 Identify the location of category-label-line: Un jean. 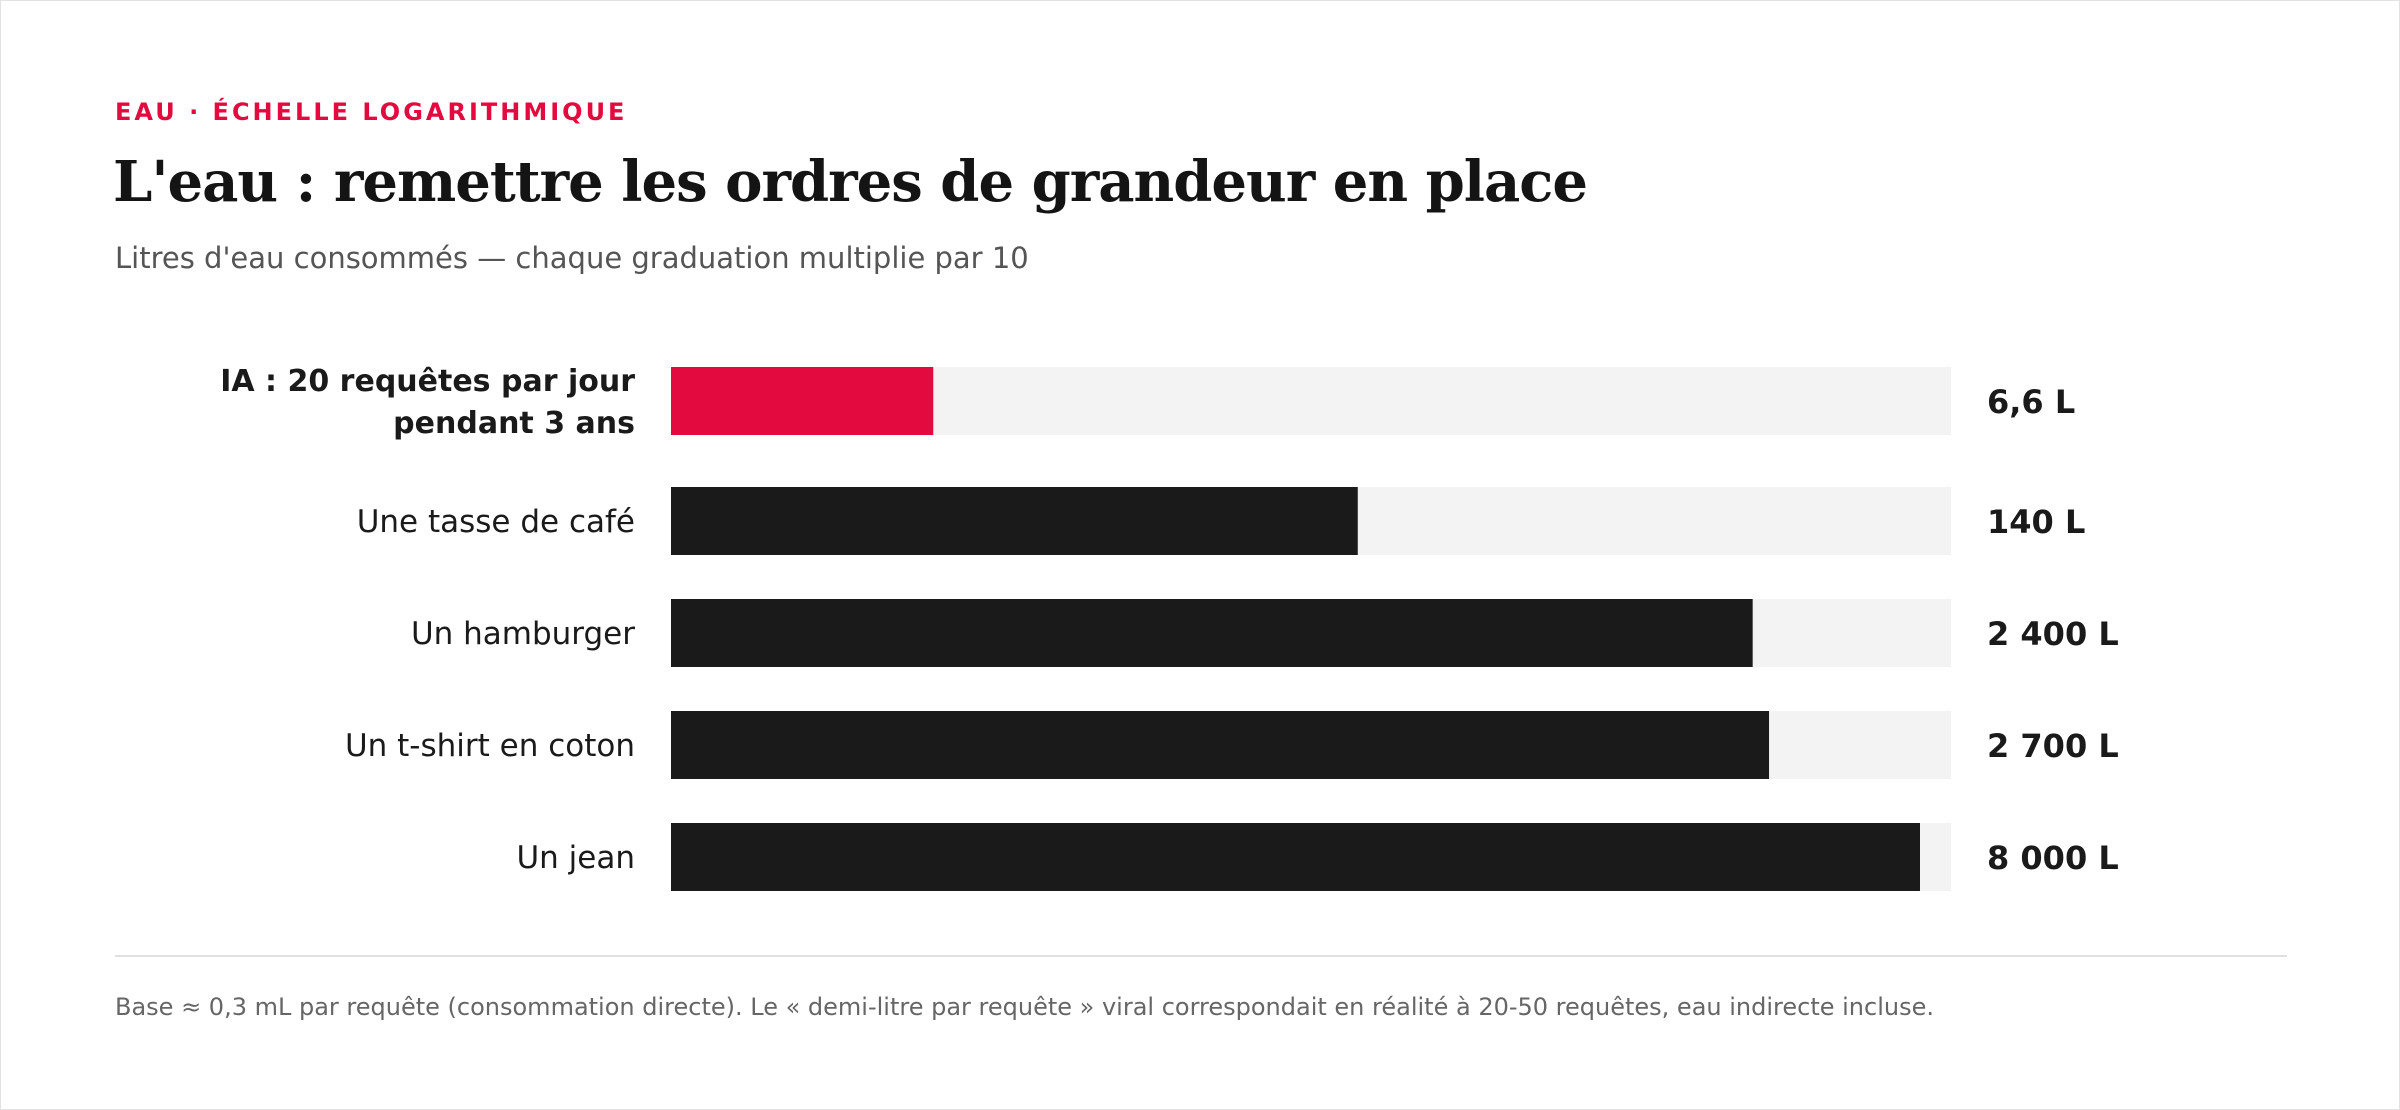
(575, 858).